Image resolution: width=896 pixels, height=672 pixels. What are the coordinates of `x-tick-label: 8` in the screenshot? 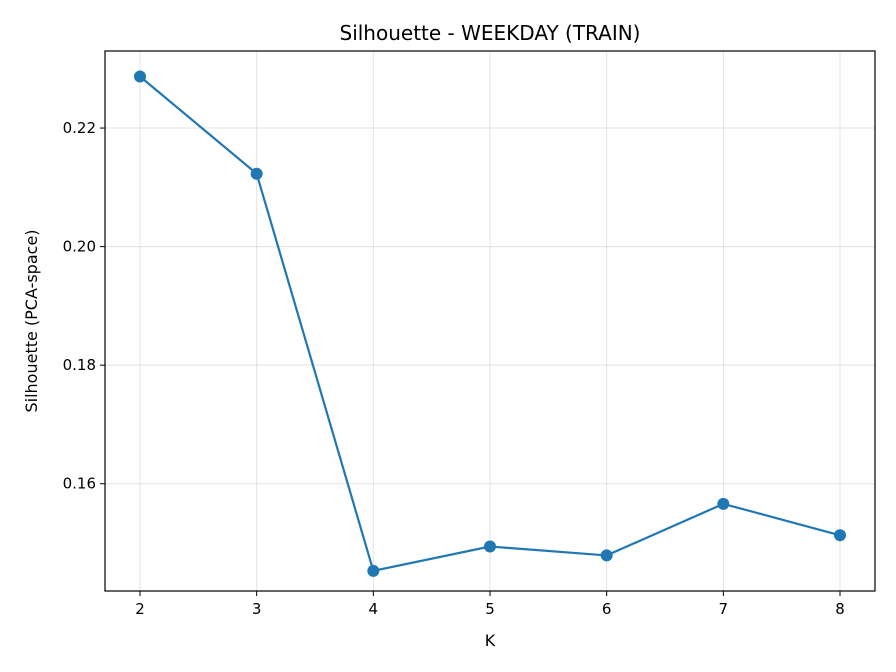 It's located at (840, 609).